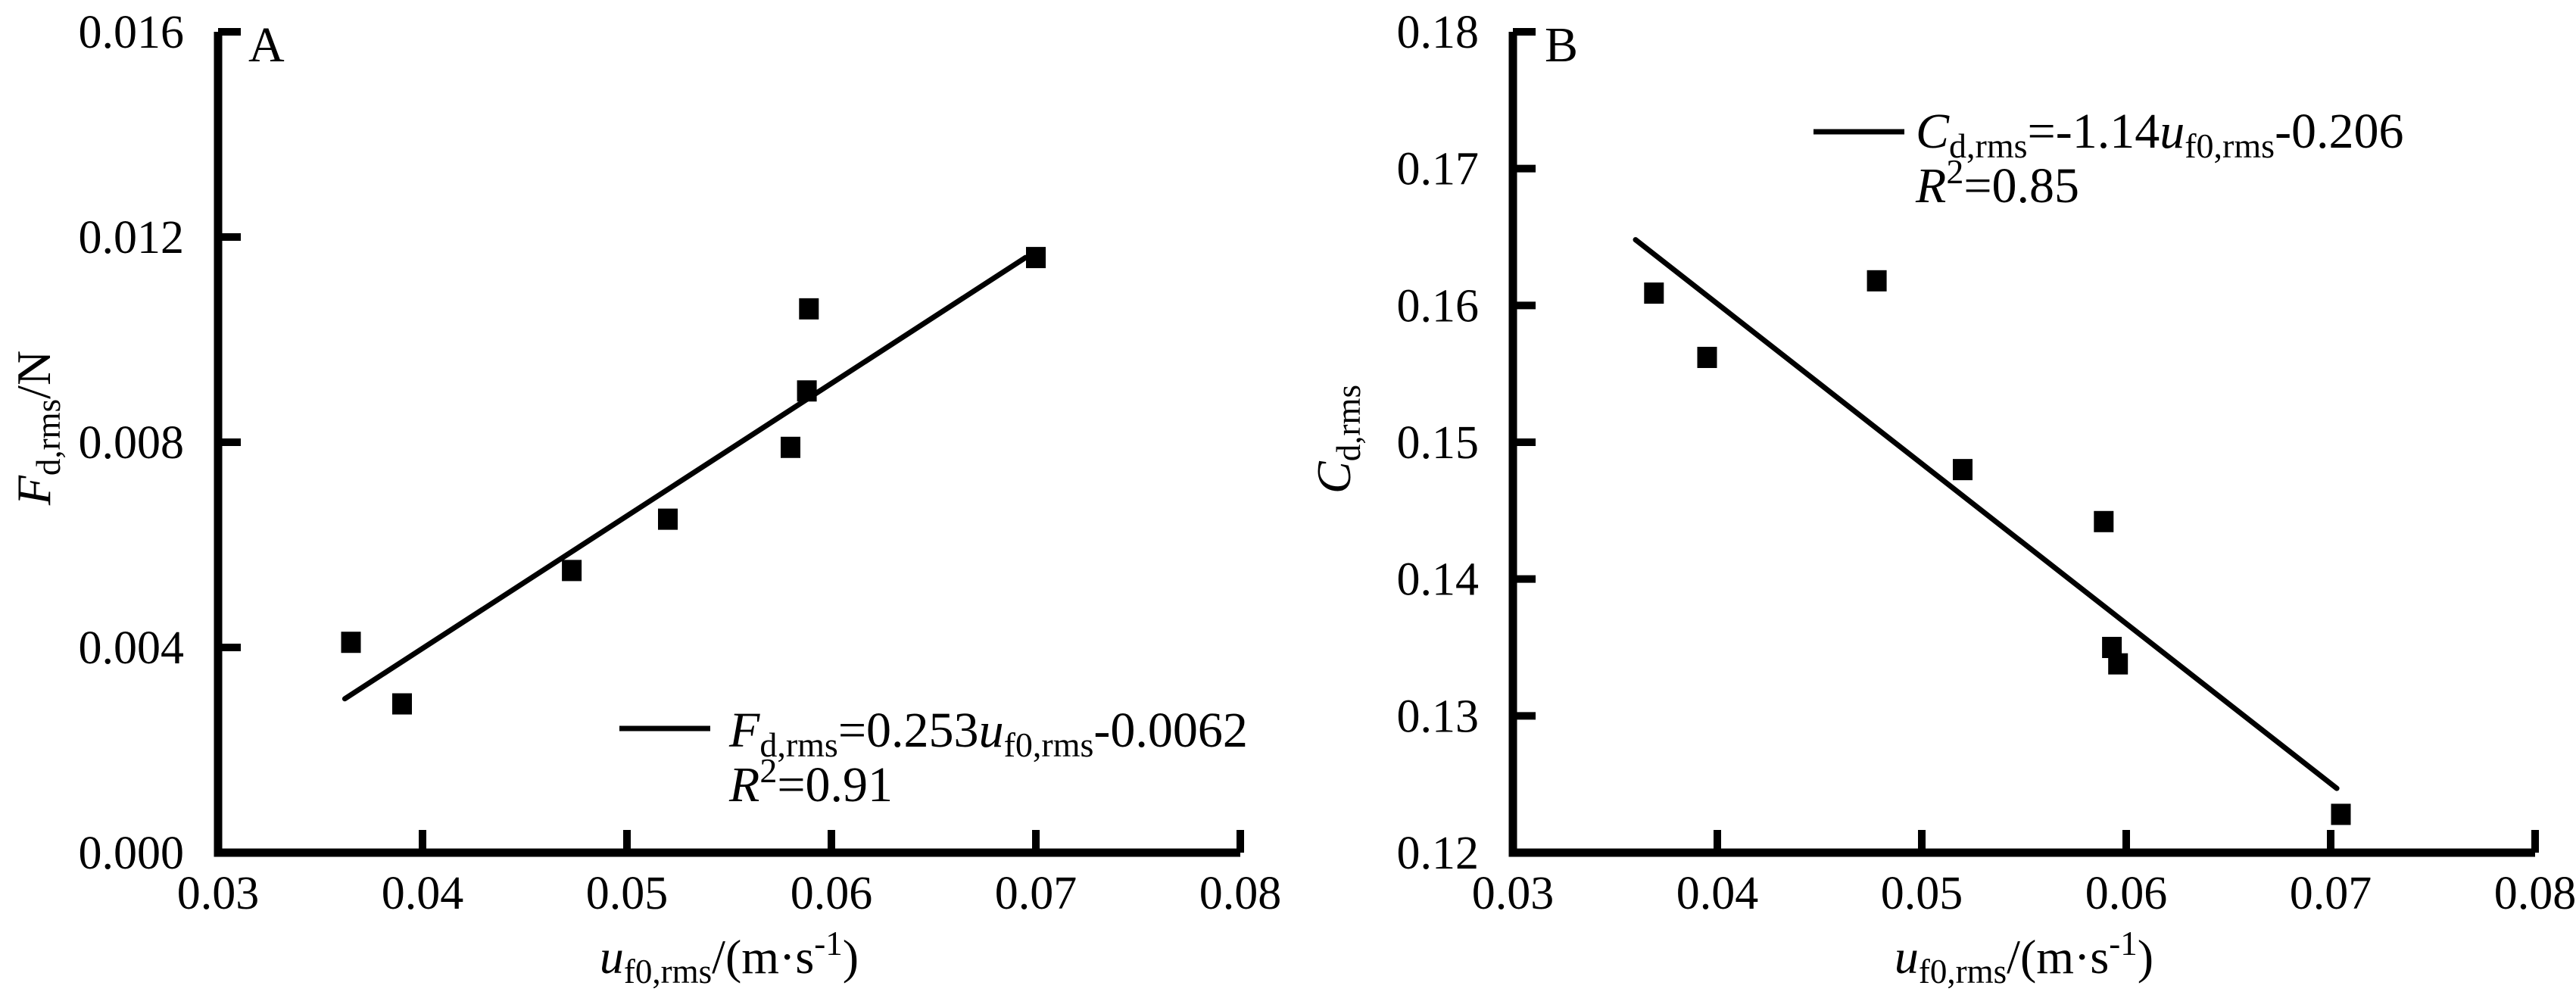 Image resolution: width=2576 pixels, height=992 pixels. Describe the element at coordinates (1997, 183) in the screenshot. I see `legend-r-squared: R2=0.85` at that location.